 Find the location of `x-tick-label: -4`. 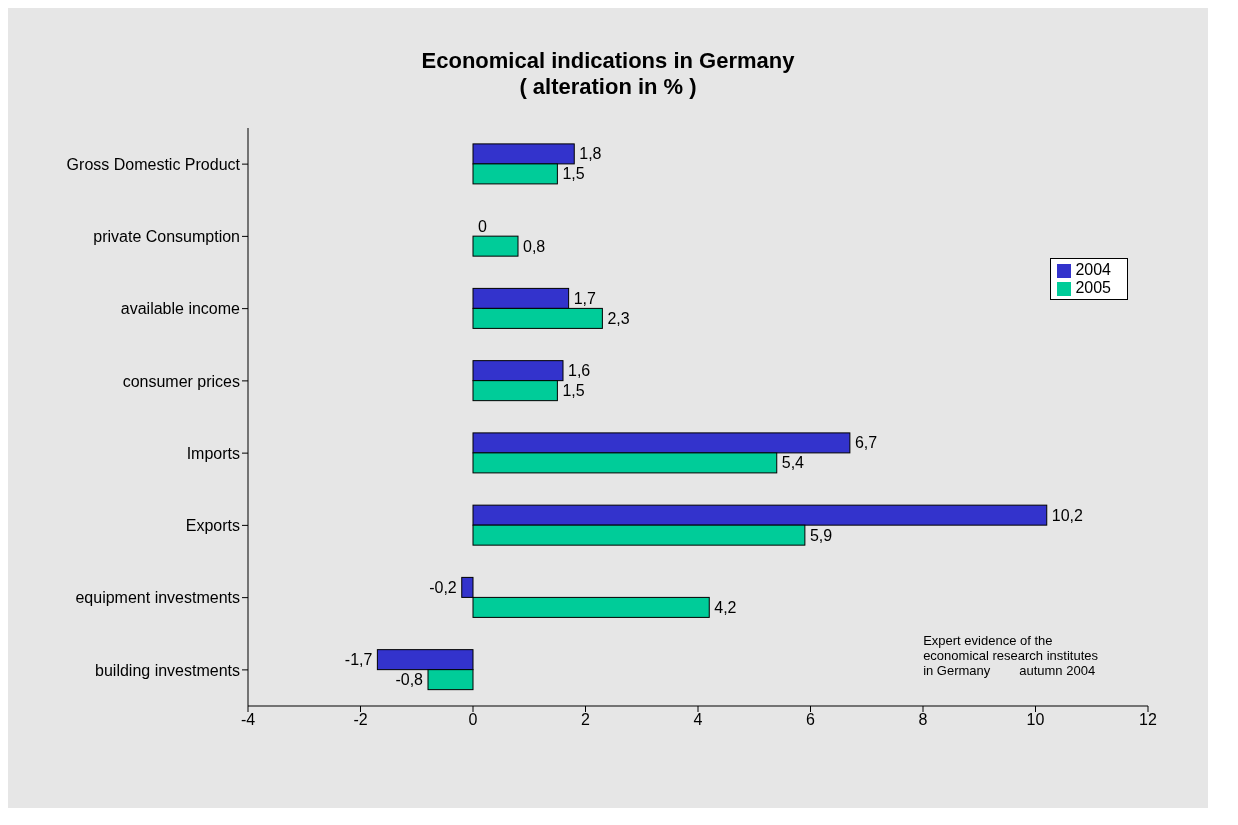

x-tick-label: -4 is located at coordinates (248, 720).